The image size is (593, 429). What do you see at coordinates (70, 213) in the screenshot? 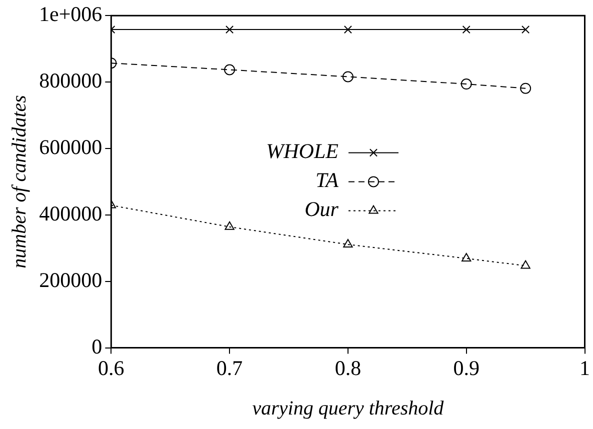
I see `y-tick-label: 400000` at bounding box center [70, 213].